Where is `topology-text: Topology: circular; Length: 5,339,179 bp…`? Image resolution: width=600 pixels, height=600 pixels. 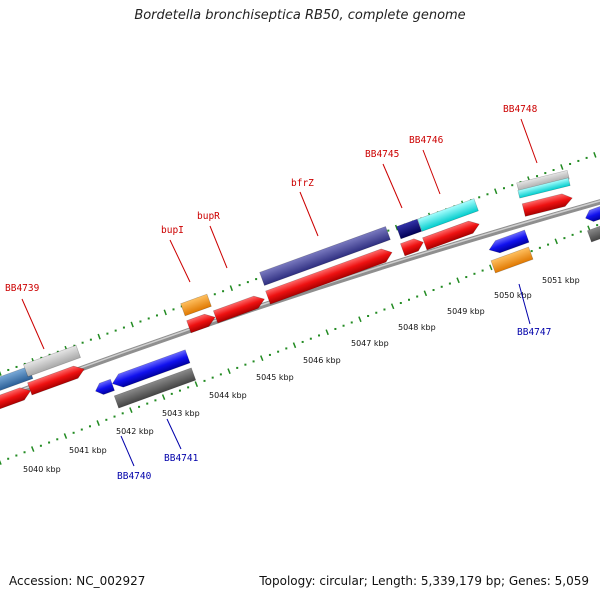
topology-text: Topology: circular; Length: 5,339,179 bp… is located at coordinates (424, 581).